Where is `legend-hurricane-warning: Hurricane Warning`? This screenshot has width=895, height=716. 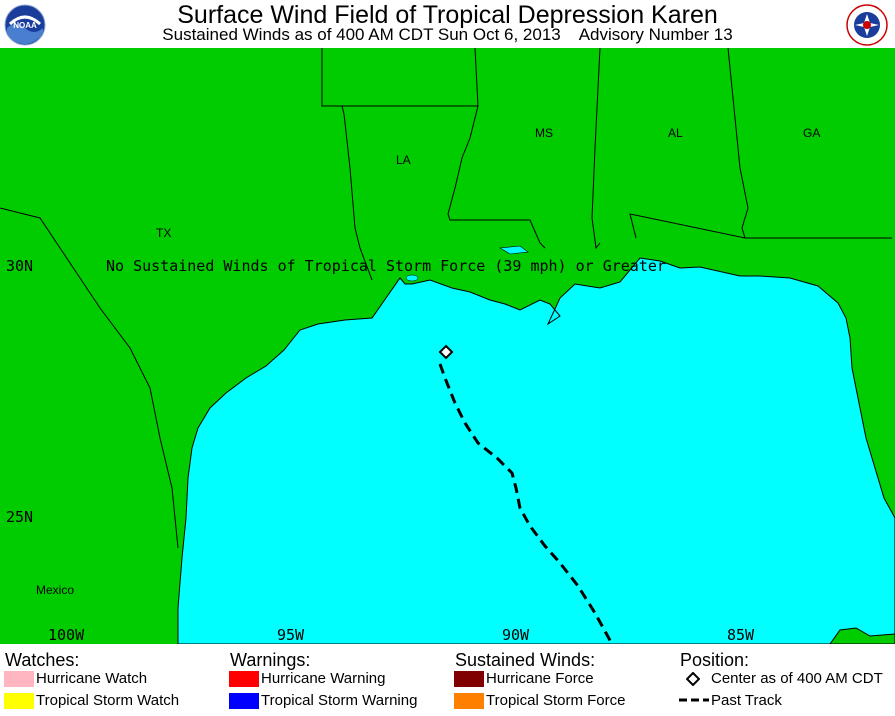
legend-hurricane-warning: Hurricane Warning is located at coordinates (323, 679).